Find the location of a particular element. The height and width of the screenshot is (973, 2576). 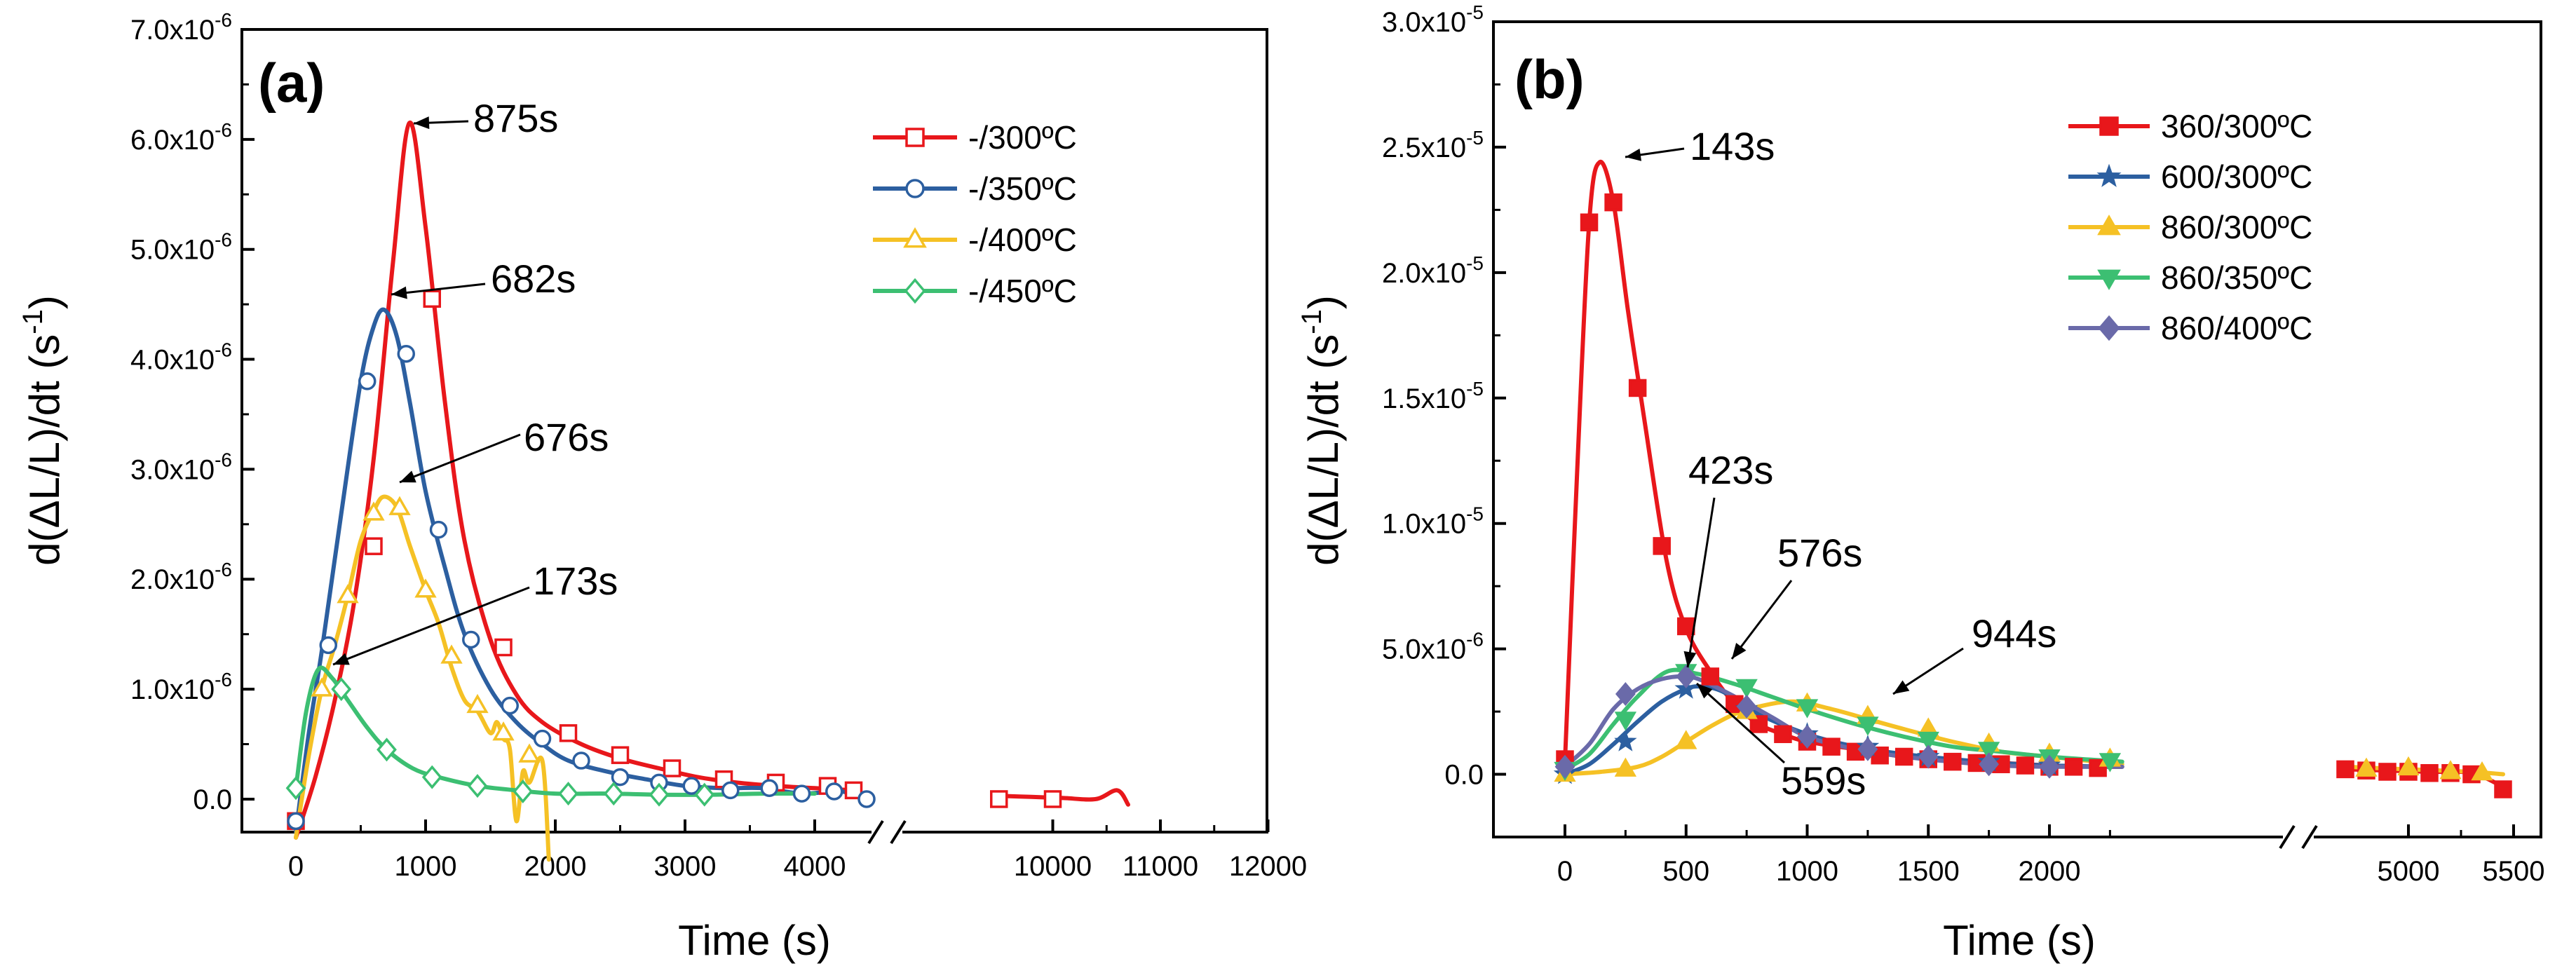

y-tick-label: 1.0x10⁻⁶ is located at coordinates (181, 687).